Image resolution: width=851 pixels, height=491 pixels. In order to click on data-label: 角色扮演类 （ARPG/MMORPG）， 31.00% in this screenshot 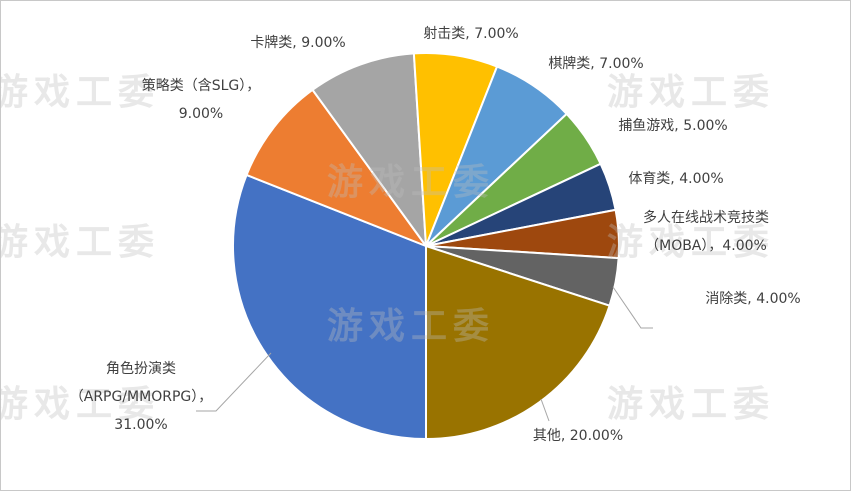, I will do `click(141, 397)`.